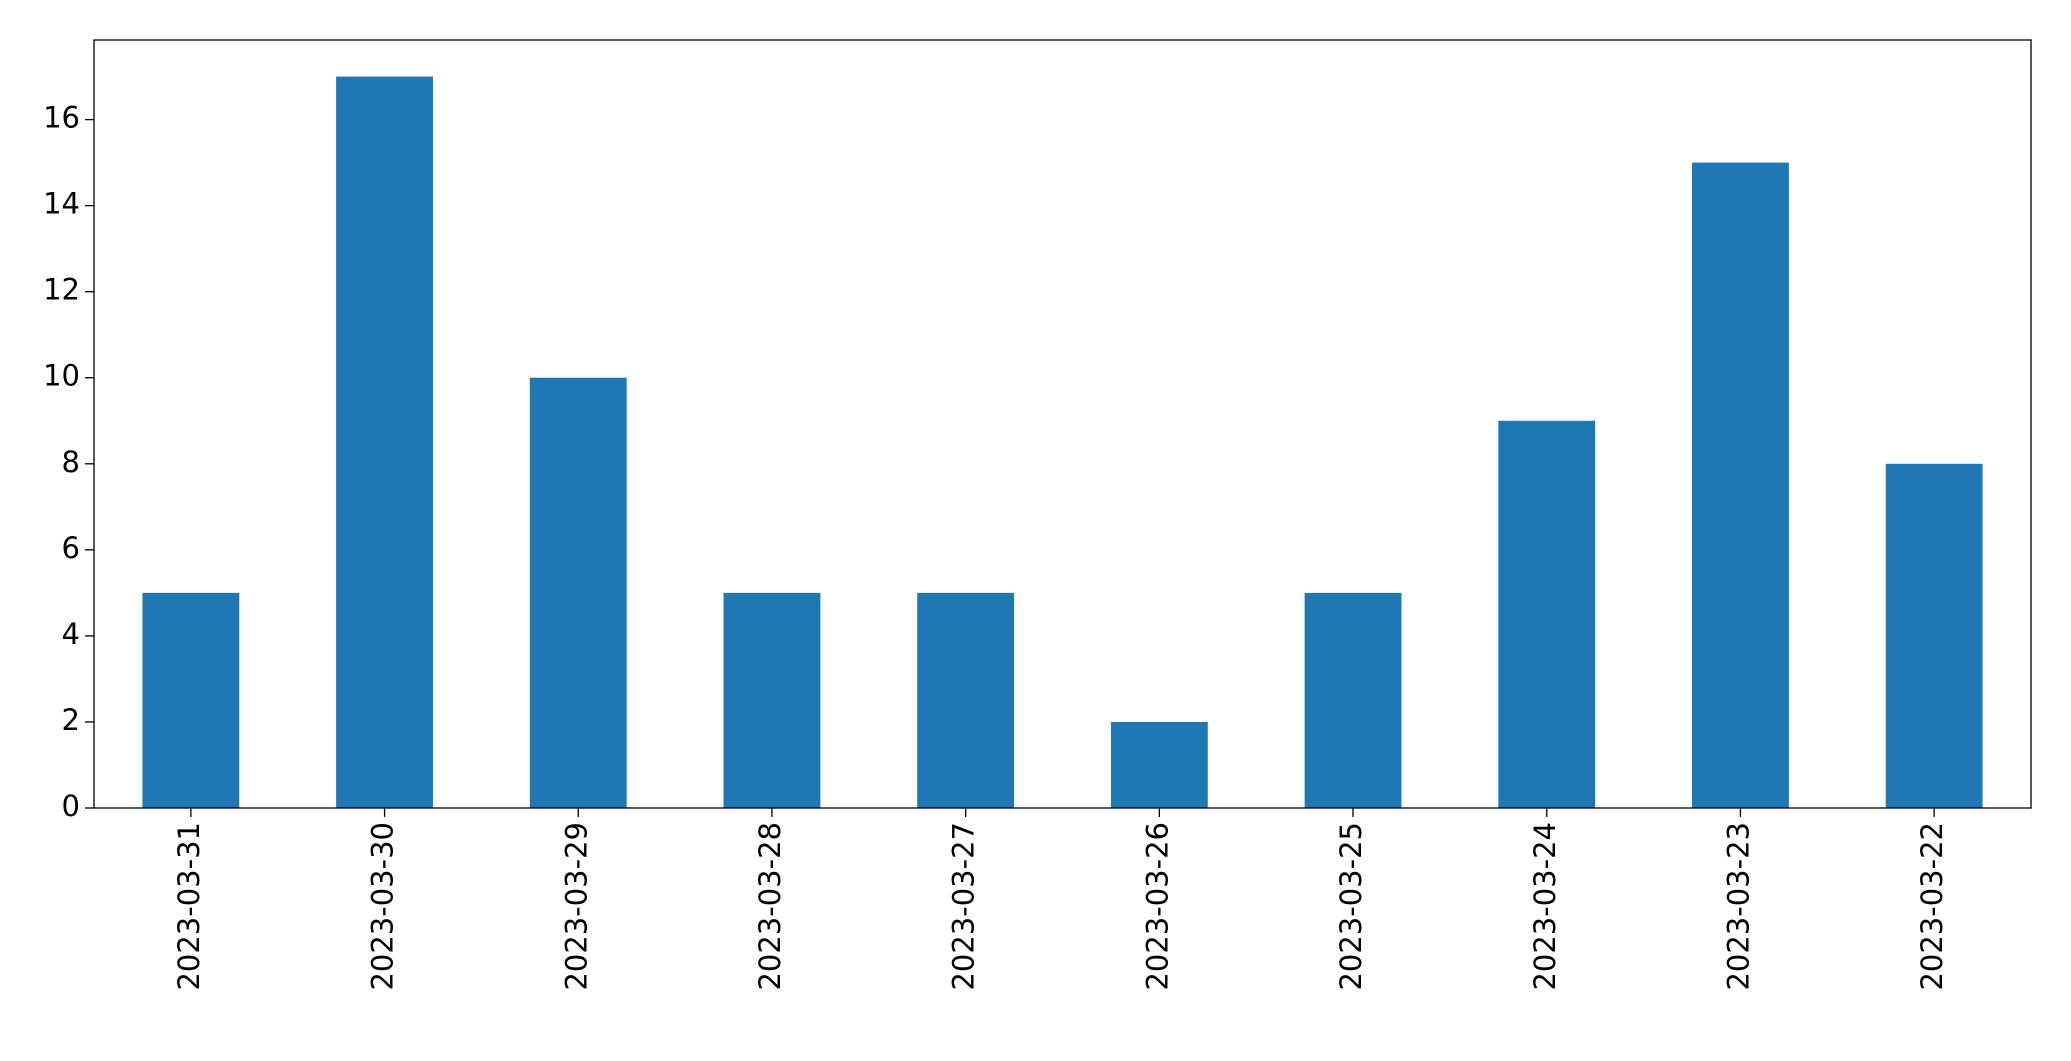  What do you see at coordinates (964, 906) in the screenshot?
I see `x-tick-label: 2023-03-27` at bounding box center [964, 906].